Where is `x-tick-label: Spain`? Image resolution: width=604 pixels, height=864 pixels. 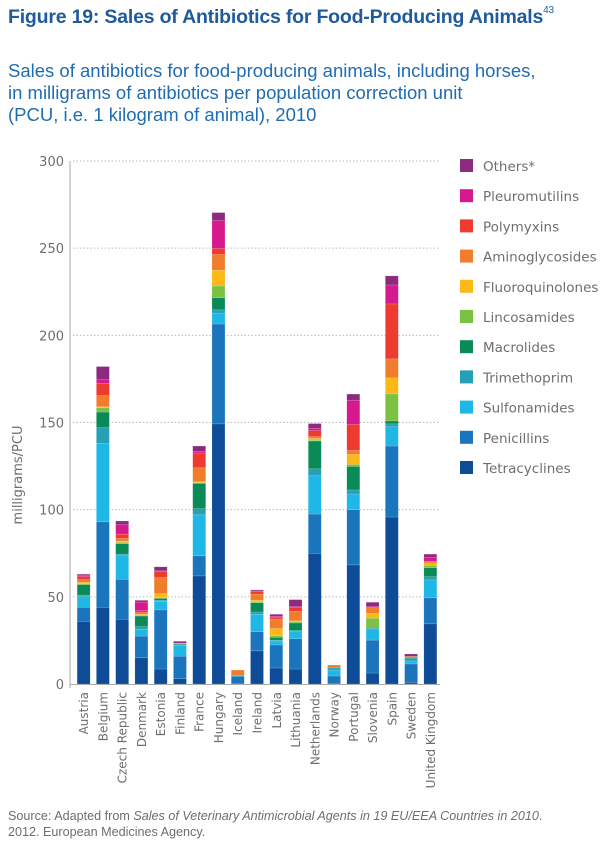 x-tick-label: Spain is located at coordinates (392, 709).